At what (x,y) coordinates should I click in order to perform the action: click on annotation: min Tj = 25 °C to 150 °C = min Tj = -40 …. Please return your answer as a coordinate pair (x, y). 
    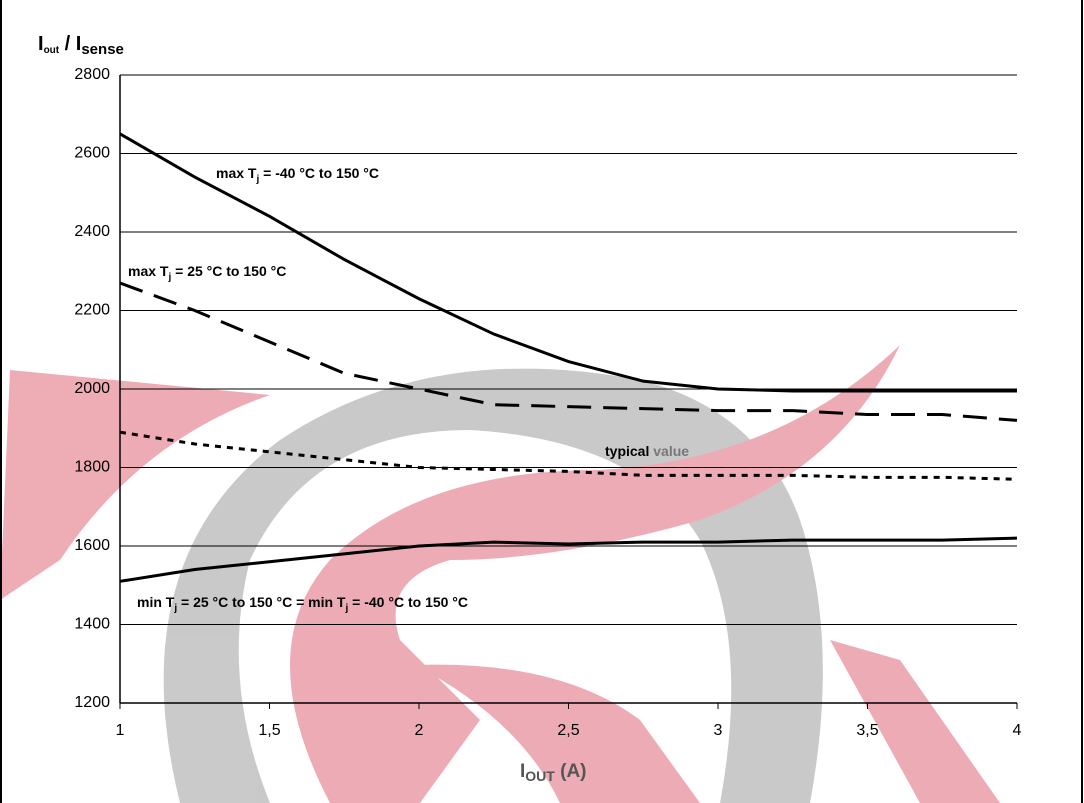
    Looking at the image, I should click on (302, 604).